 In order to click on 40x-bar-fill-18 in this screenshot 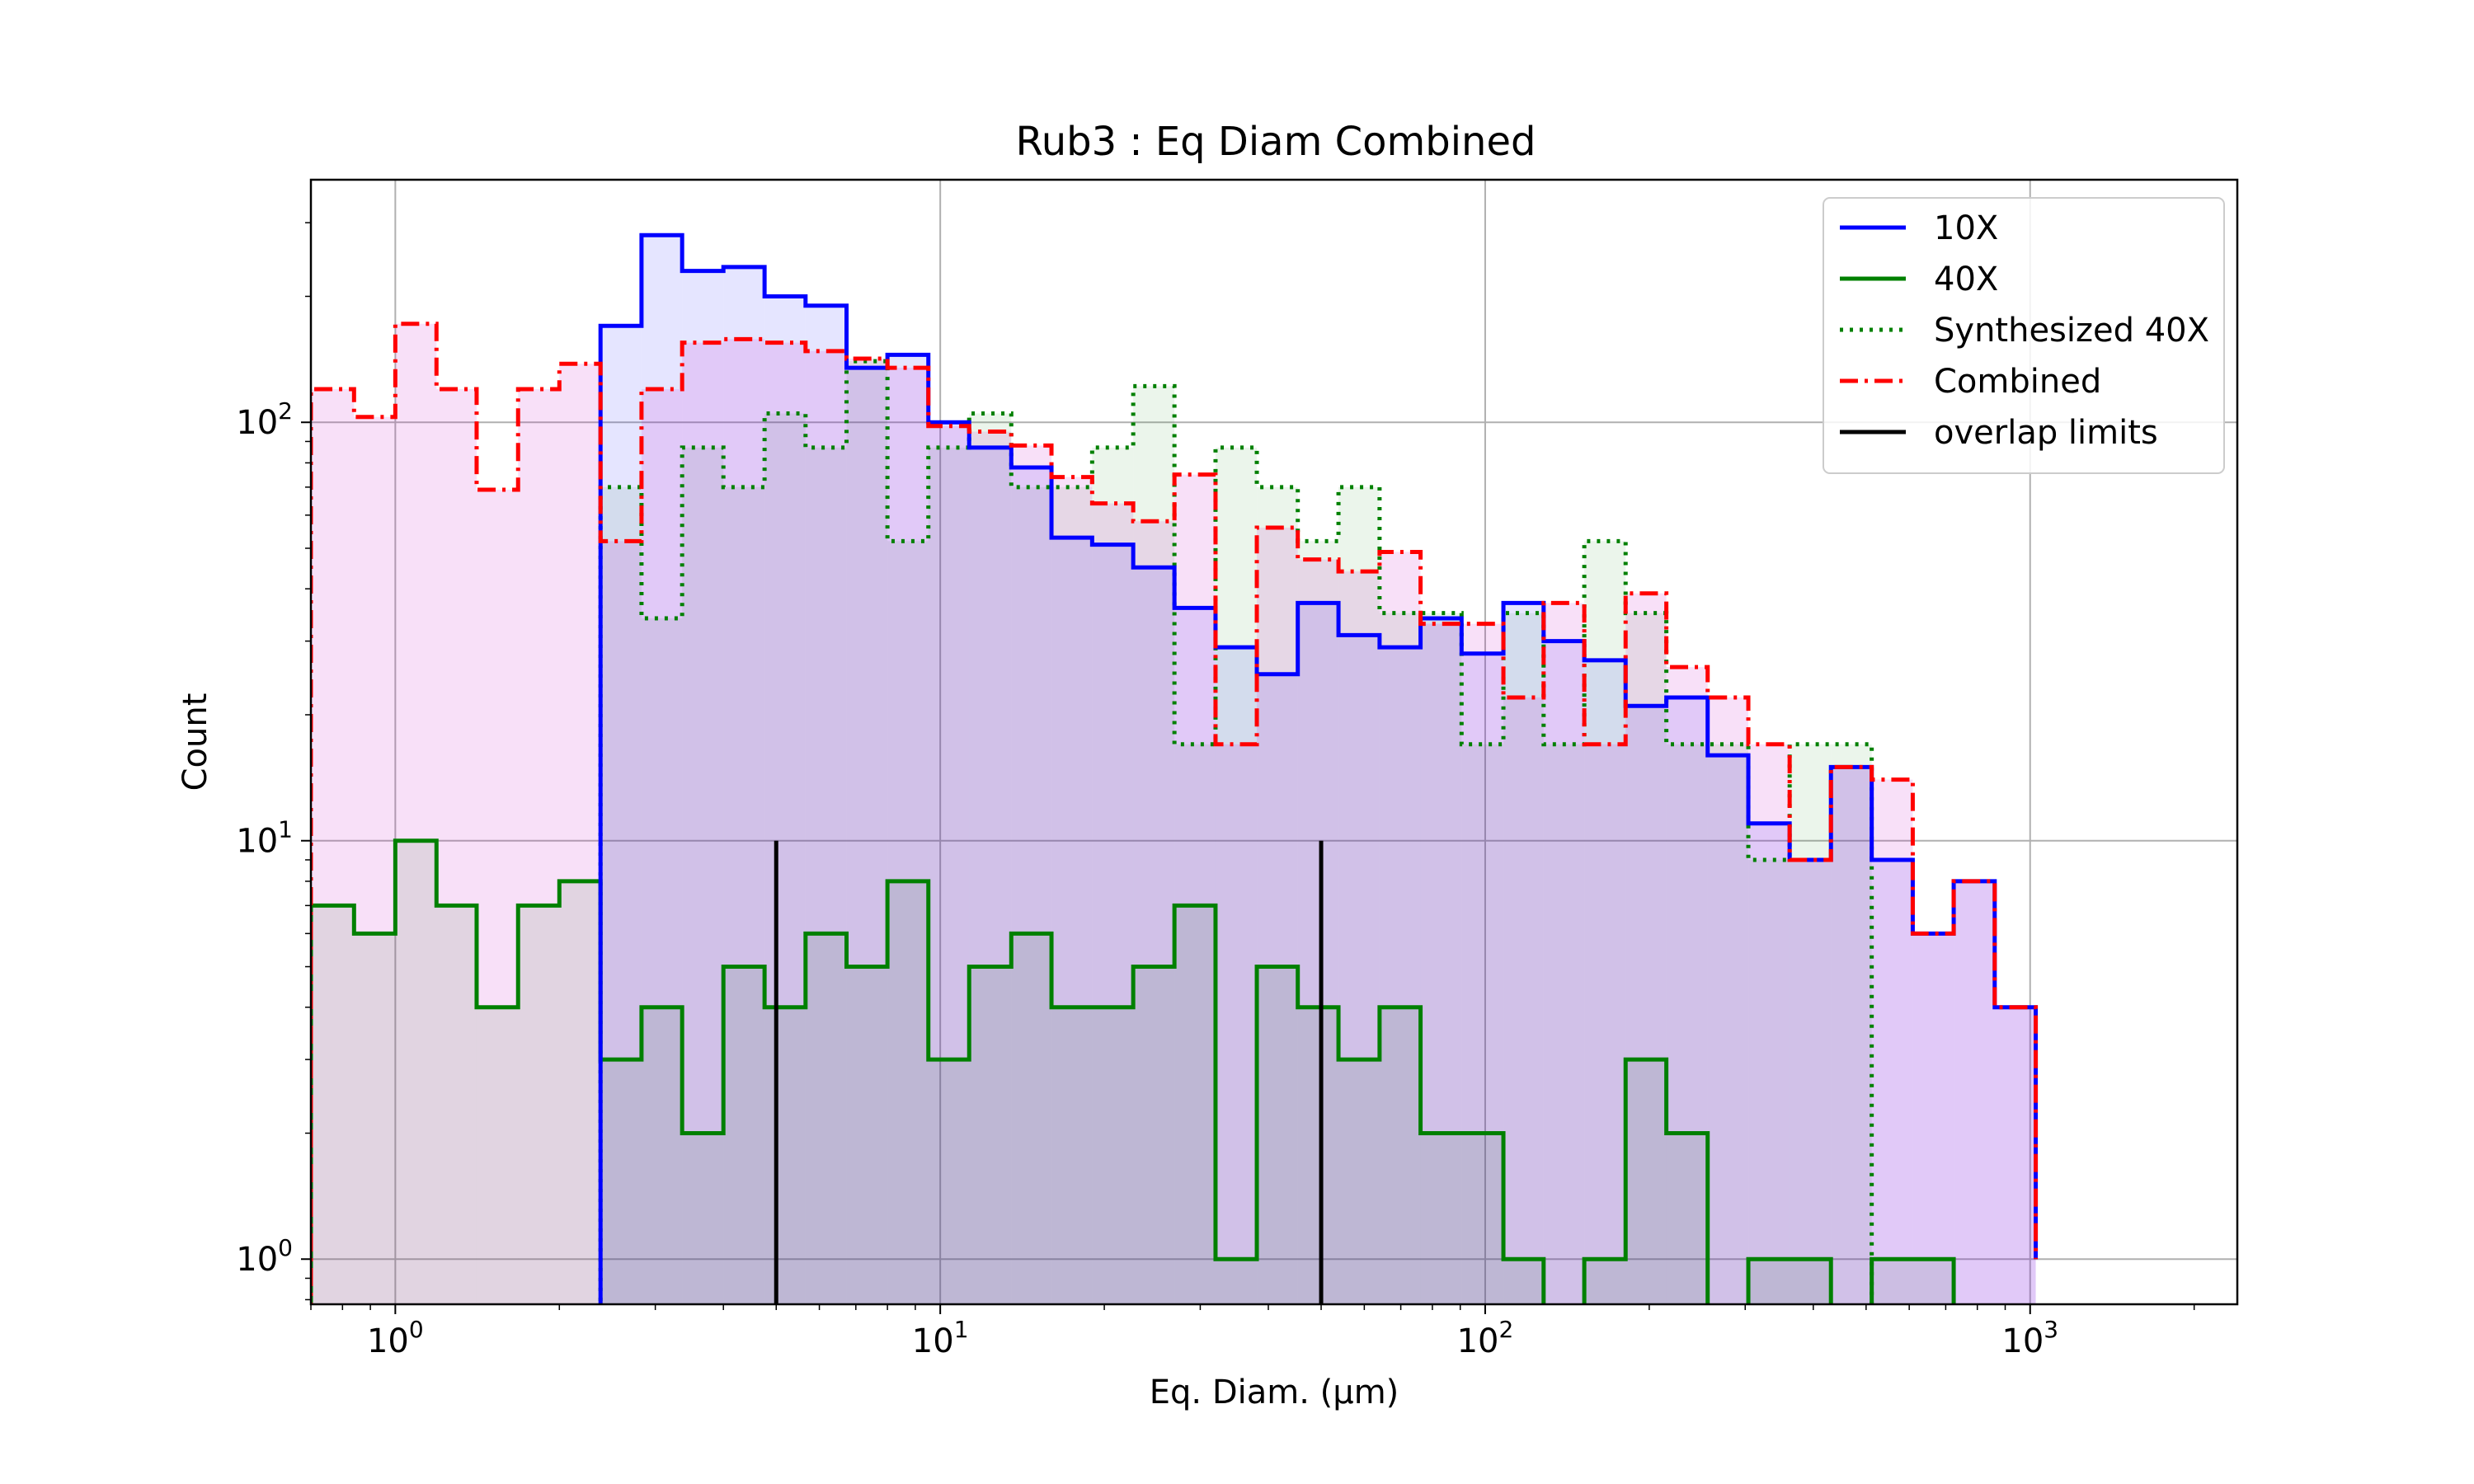, I will do `click(1072, 1155)`.